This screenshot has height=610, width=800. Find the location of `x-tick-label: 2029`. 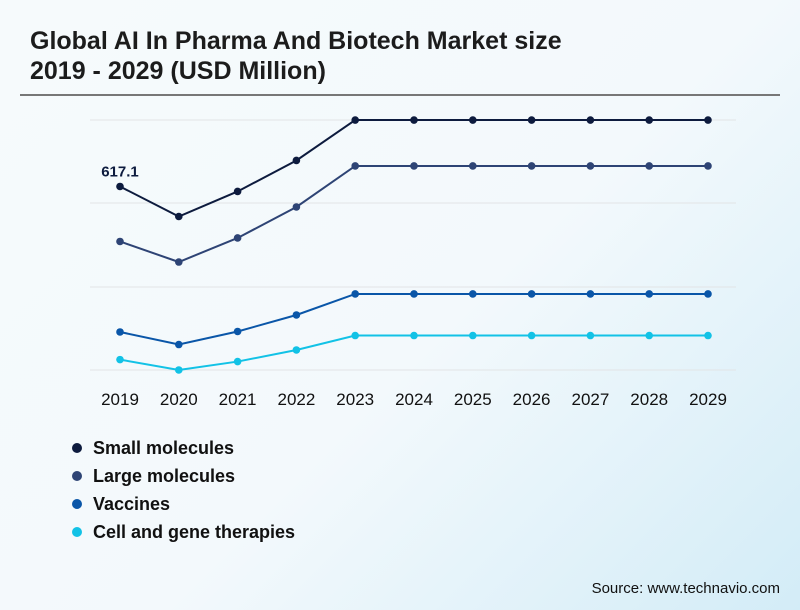

x-tick-label: 2029 is located at coordinates (708, 399).